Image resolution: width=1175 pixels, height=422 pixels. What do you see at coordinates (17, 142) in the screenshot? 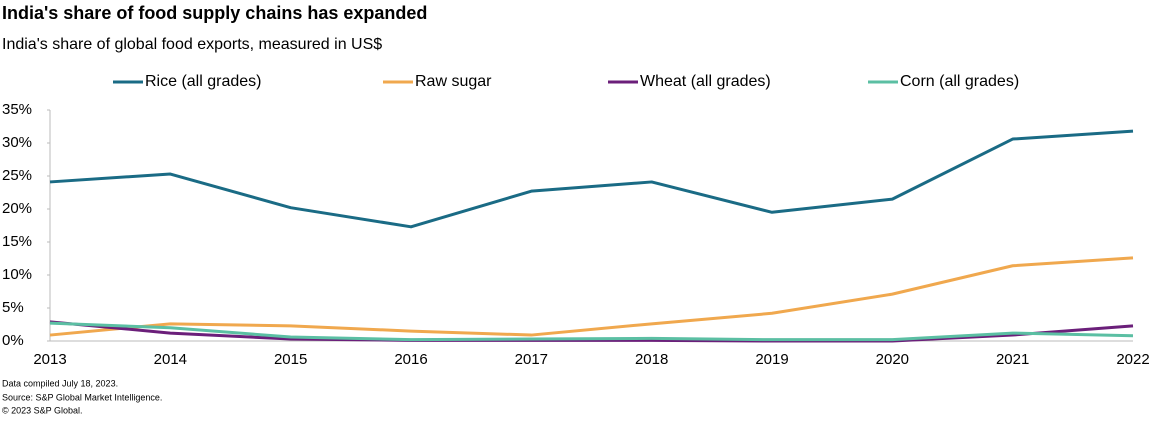
I see `y-tick-label: 30%` at bounding box center [17, 142].